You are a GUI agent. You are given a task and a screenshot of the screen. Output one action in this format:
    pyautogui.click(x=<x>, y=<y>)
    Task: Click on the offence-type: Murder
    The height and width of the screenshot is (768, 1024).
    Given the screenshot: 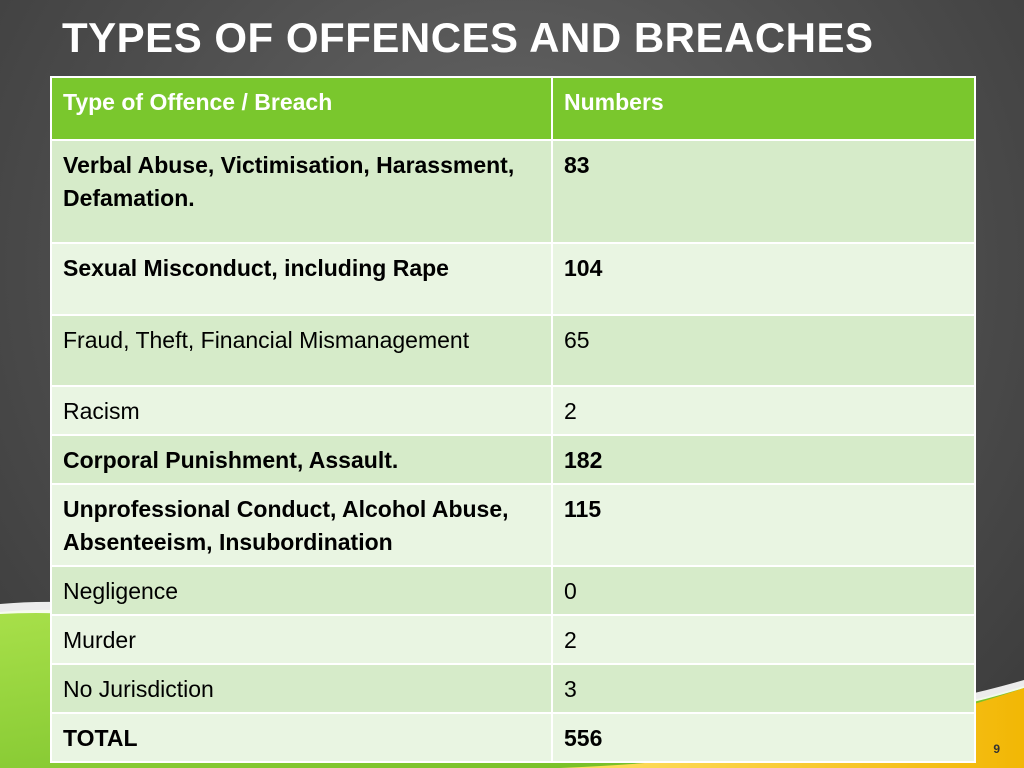 What is the action you would take?
    pyautogui.click(x=301, y=639)
    